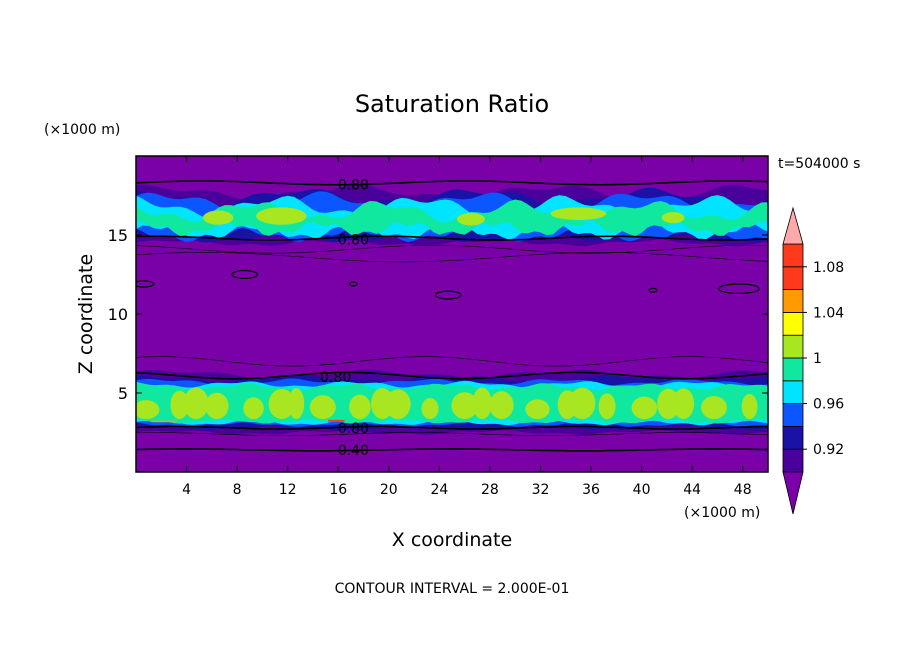 This screenshot has width=904, height=654. What do you see at coordinates (123, 393) in the screenshot?
I see `y-tick-label-5: 5` at bounding box center [123, 393].